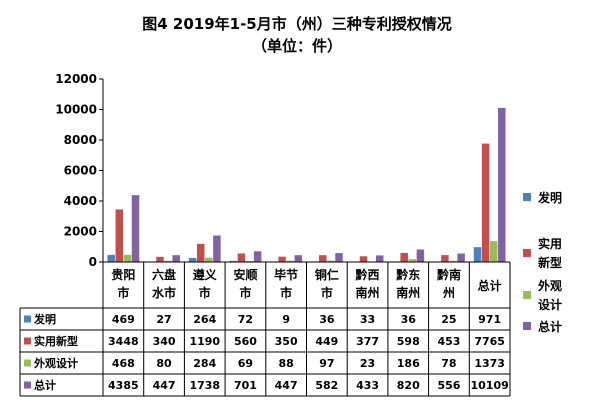  What do you see at coordinates (176, 258) in the screenshot?
I see `bar-总计-六盘水市` at bounding box center [176, 258].